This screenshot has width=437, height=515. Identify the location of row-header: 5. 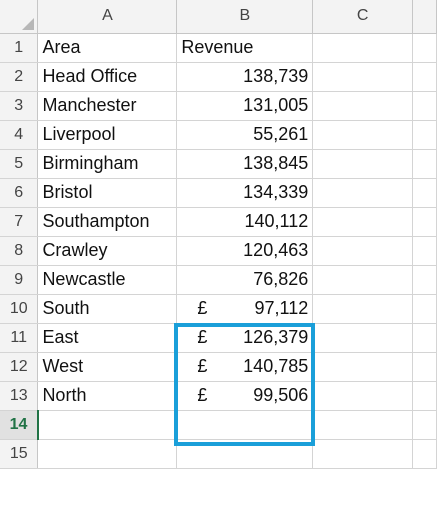
(19, 164).